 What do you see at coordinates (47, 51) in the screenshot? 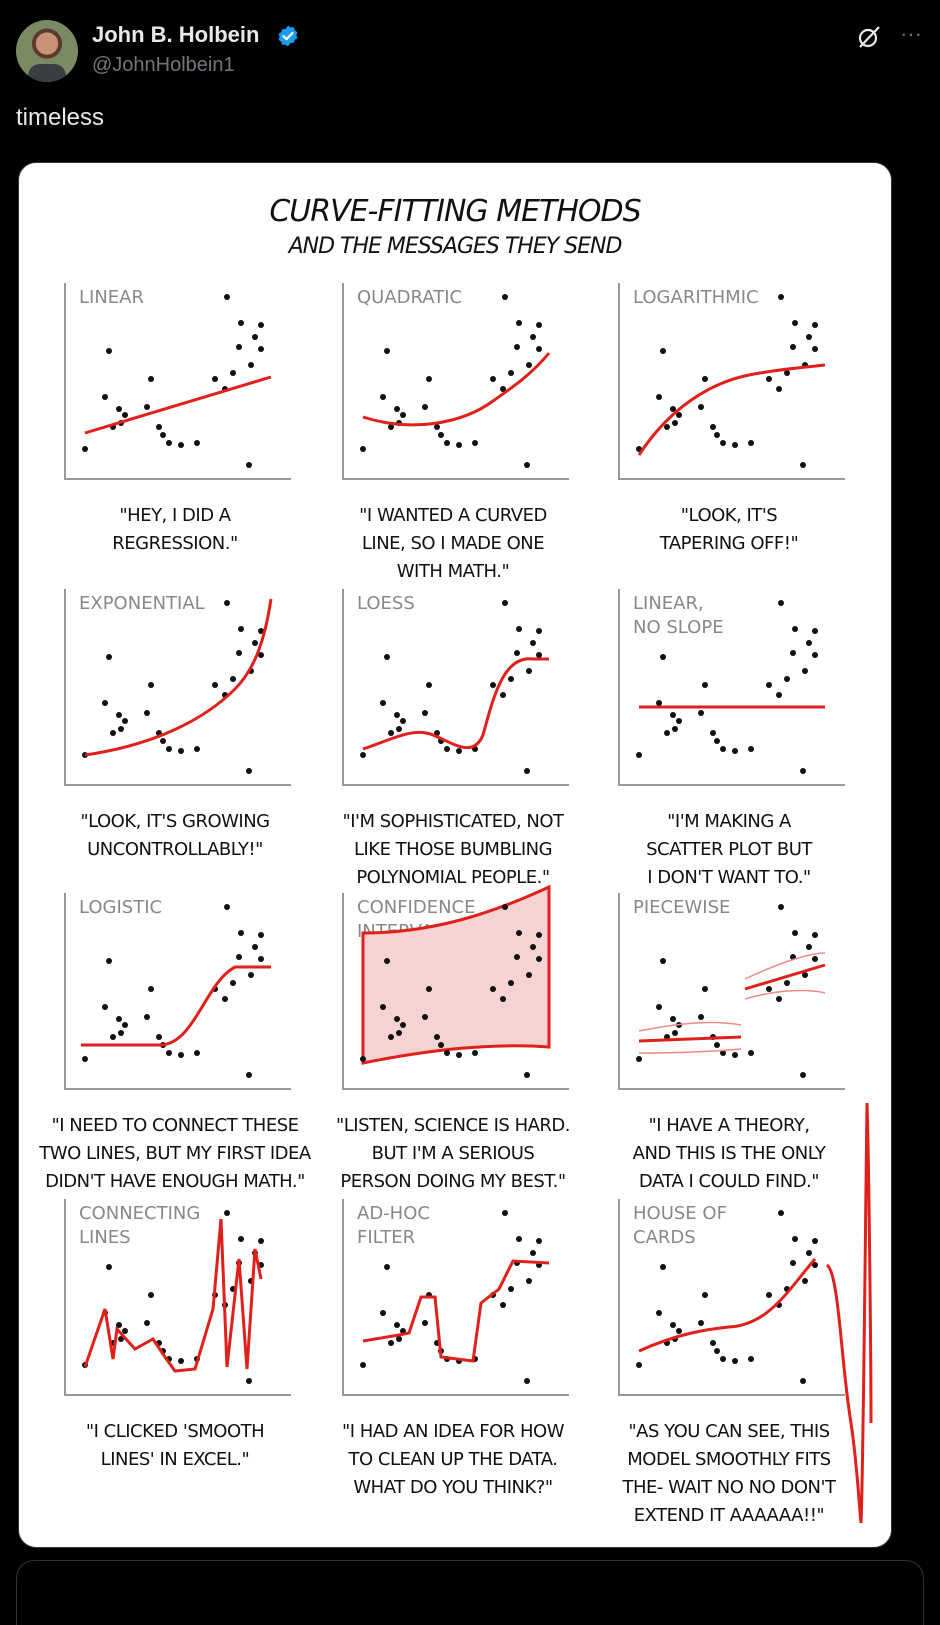
I see `avatar` at bounding box center [47, 51].